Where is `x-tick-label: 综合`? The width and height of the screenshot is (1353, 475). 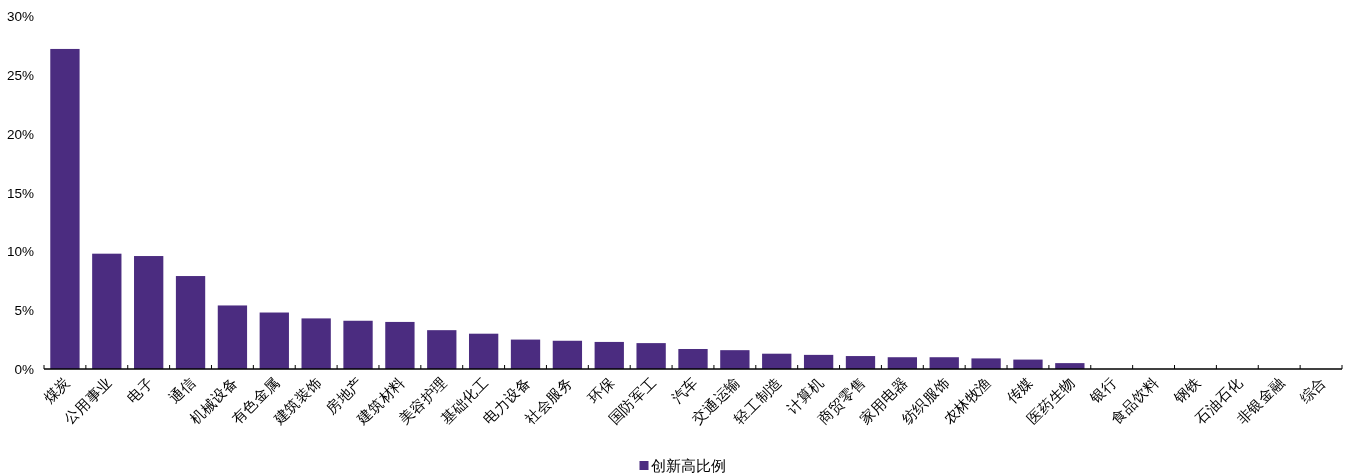
x-tick-label: 综合 is located at coordinates (1313, 390).